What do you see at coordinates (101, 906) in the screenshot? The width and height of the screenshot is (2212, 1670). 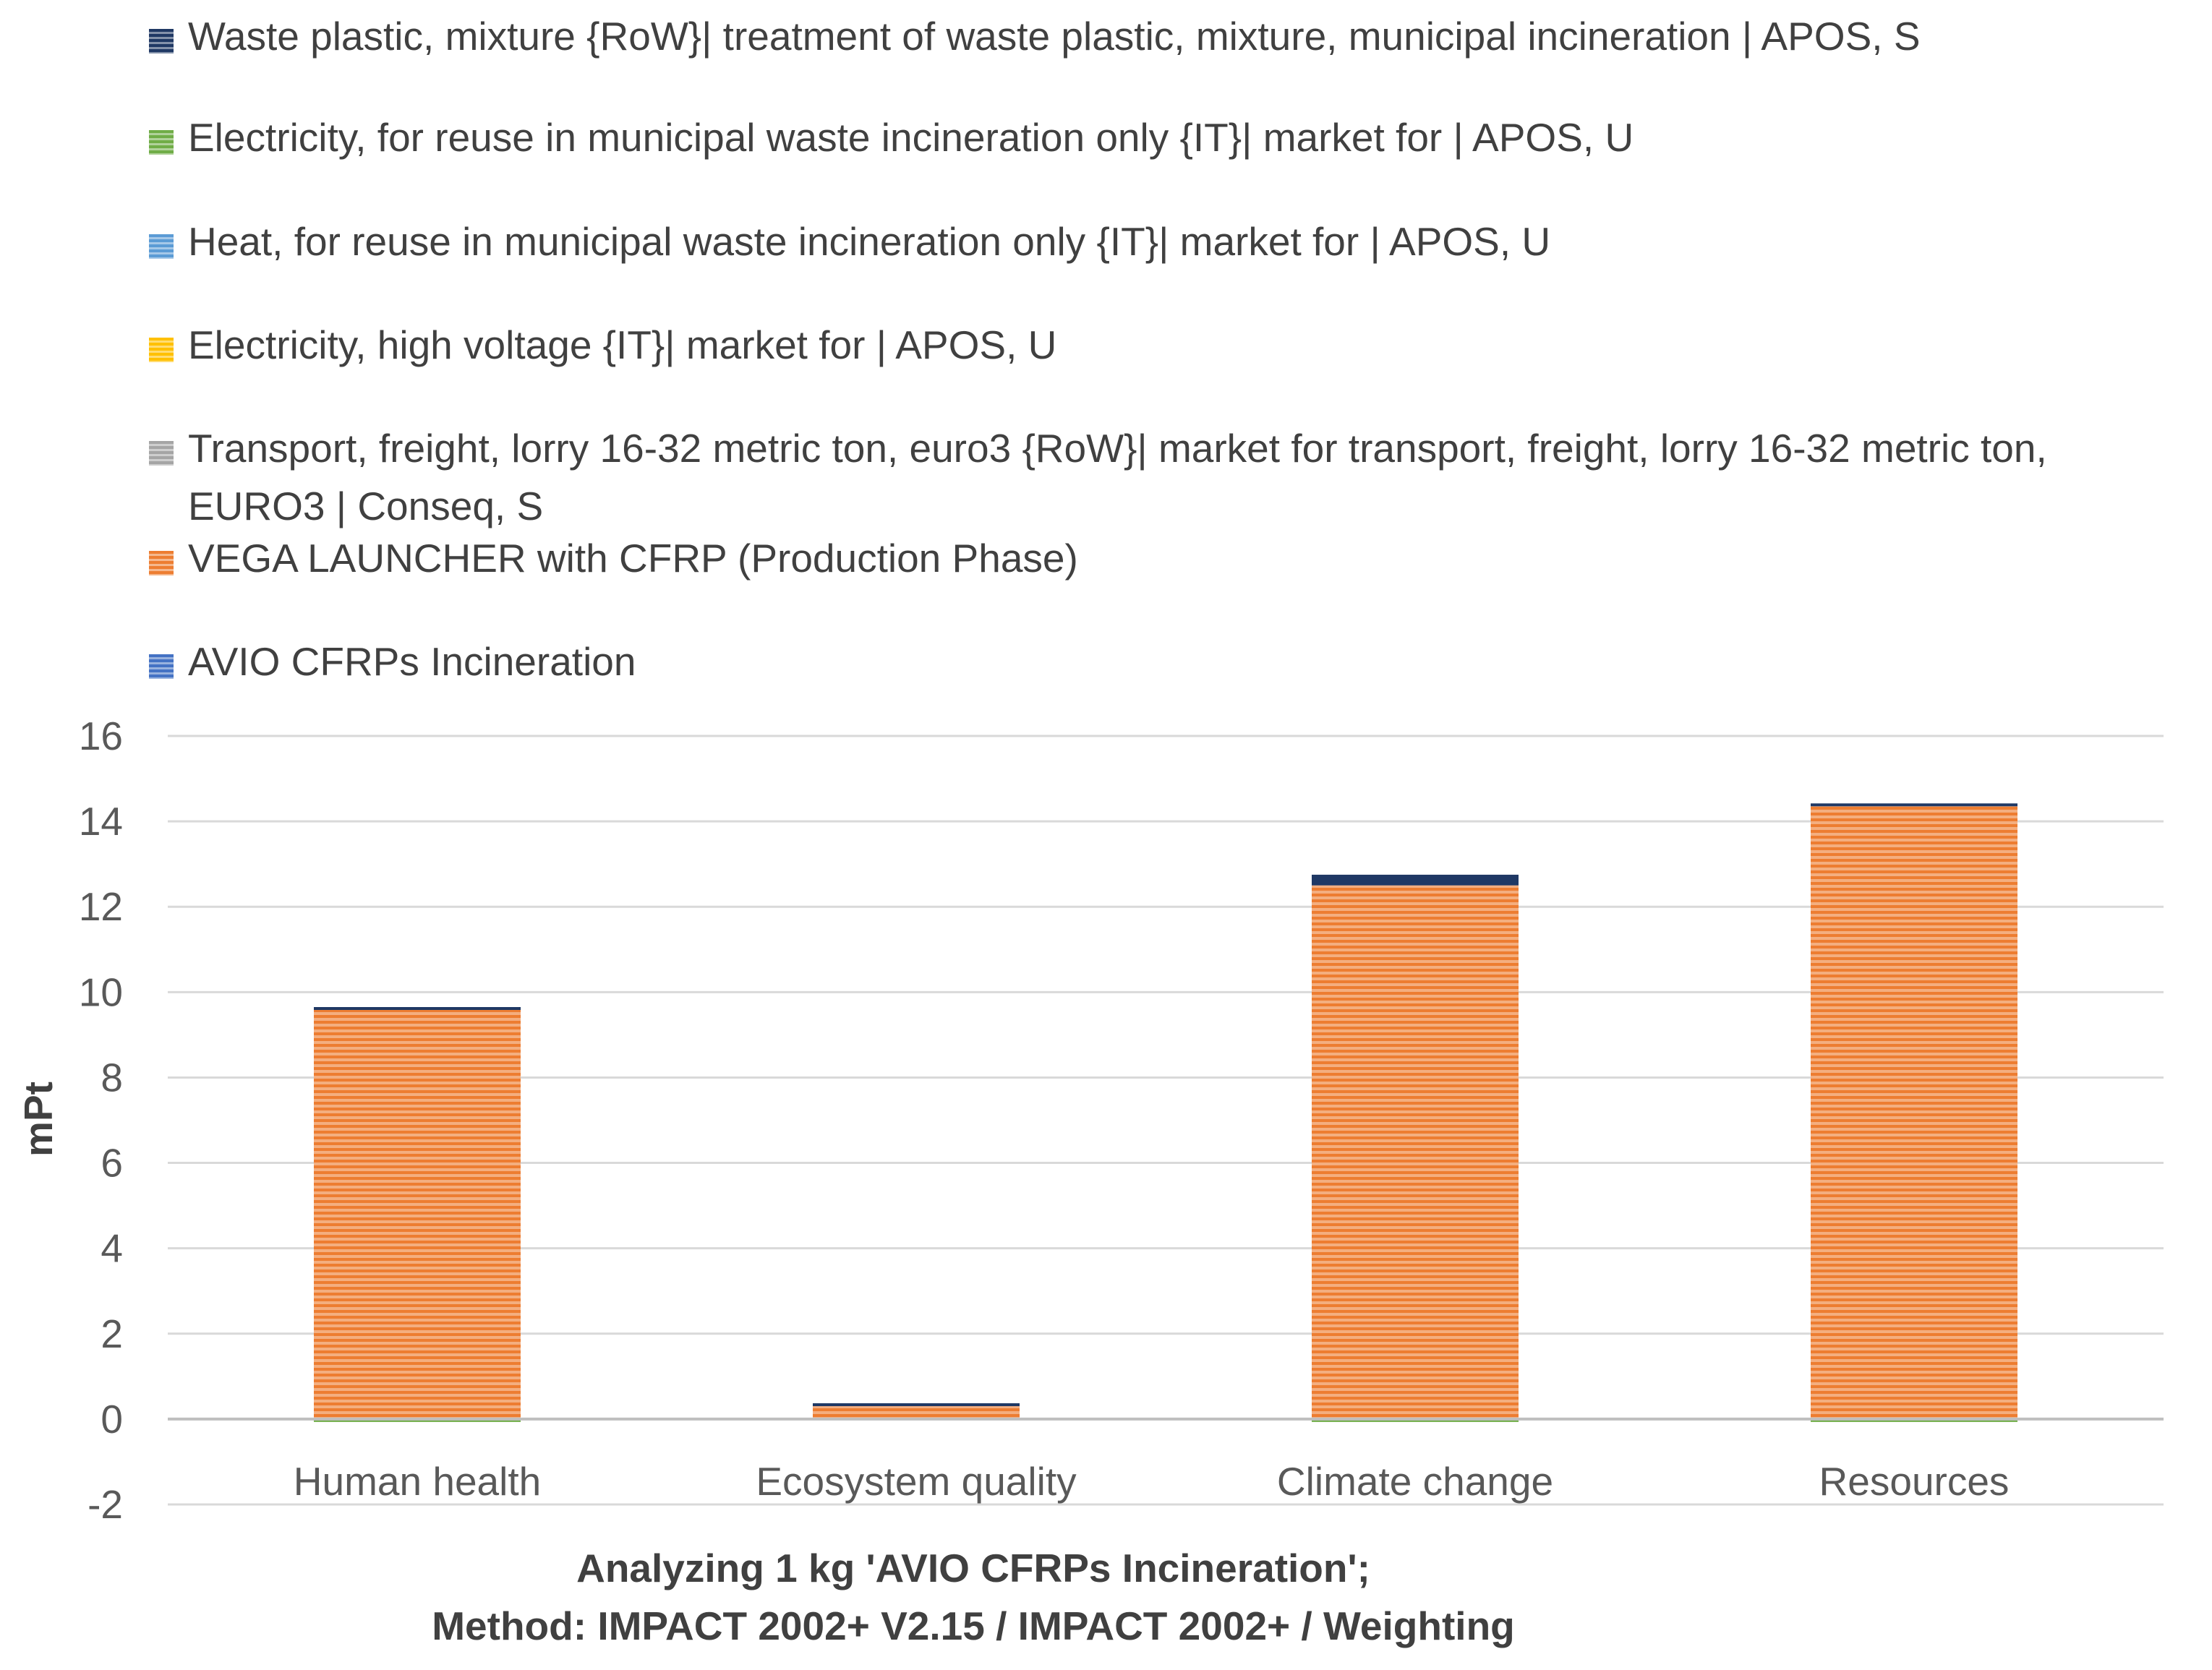 I see `y-tick-label: 12` at bounding box center [101, 906].